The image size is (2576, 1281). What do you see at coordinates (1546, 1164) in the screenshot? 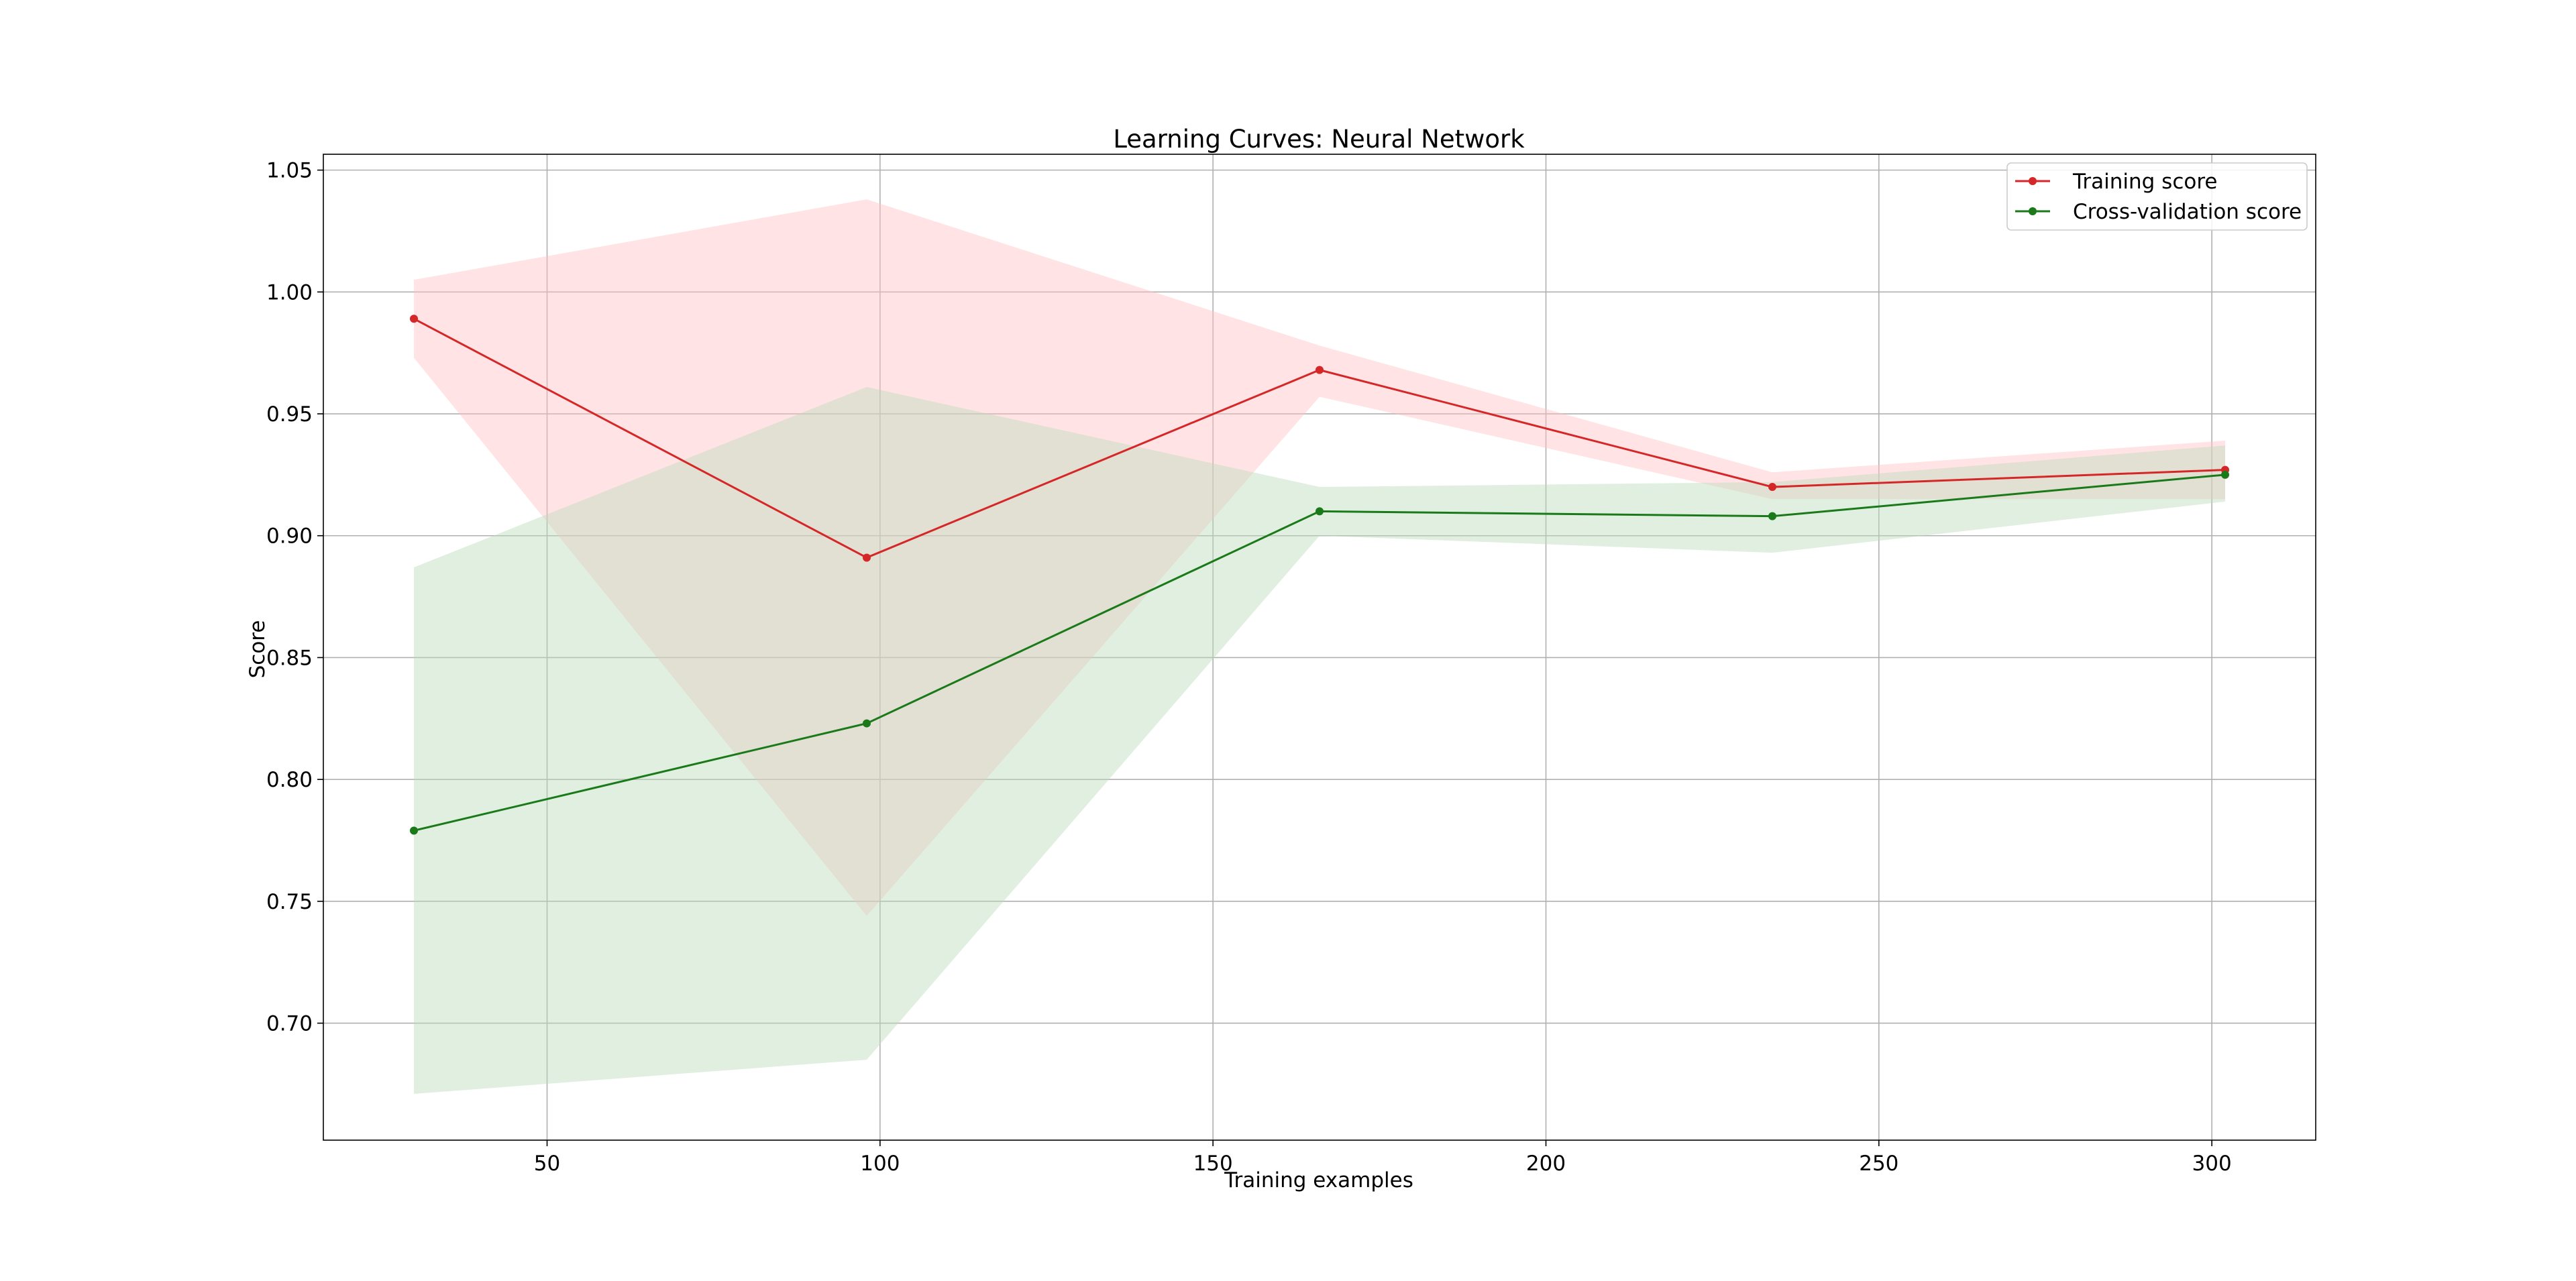
I see `x-tick-label: 200` at bounding box center [1546, 1164].